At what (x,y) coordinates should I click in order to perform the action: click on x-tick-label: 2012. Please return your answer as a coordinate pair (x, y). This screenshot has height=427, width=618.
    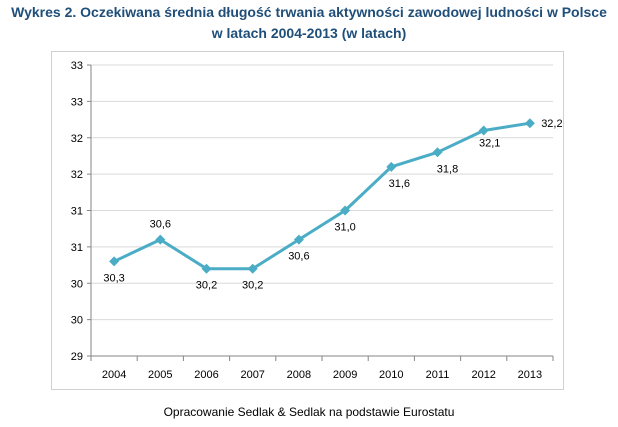
    Looking at the image, I should click on (483, 375).